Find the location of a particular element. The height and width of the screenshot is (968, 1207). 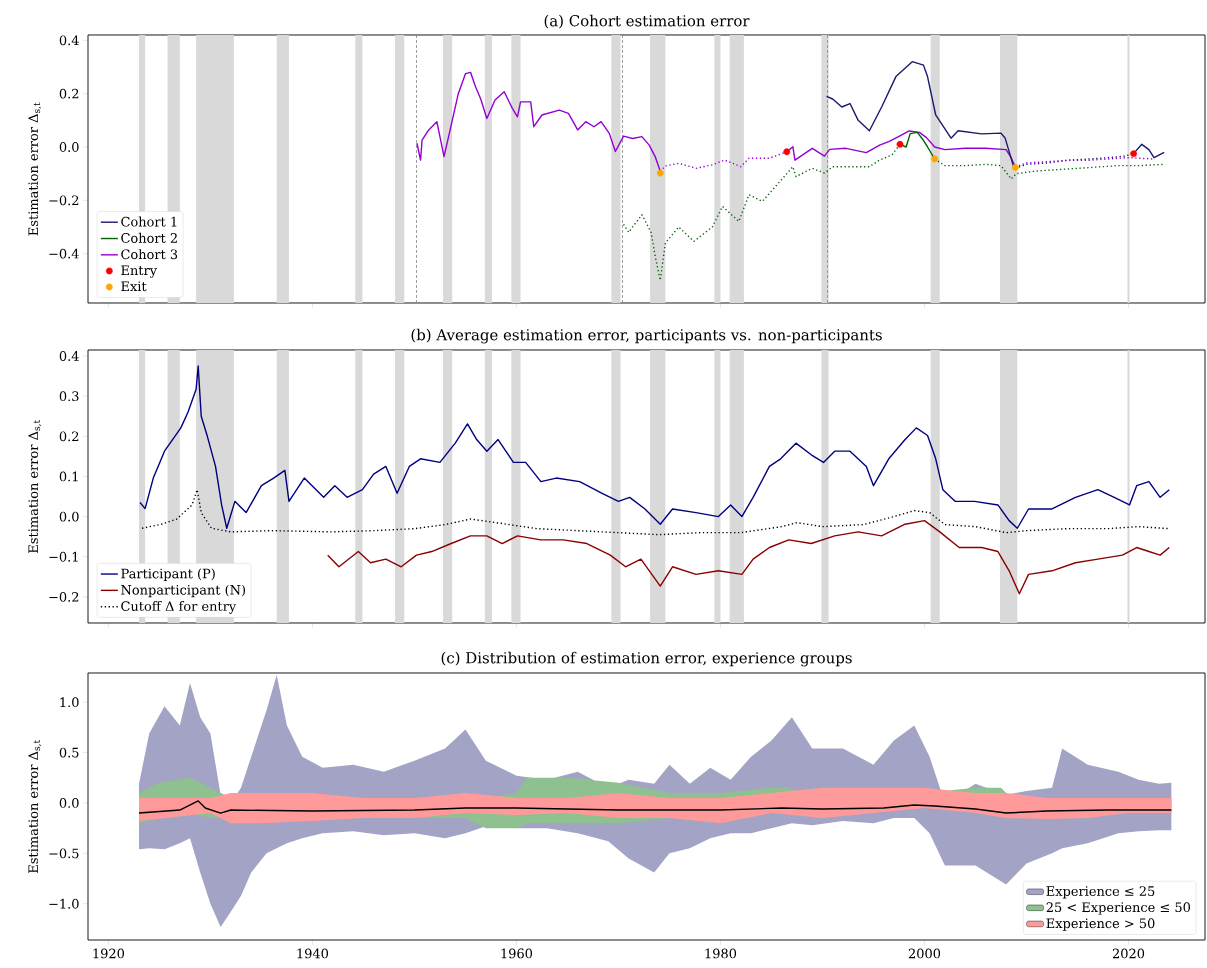

x-tick-label: 1940 is located at coordinates (313, 953).